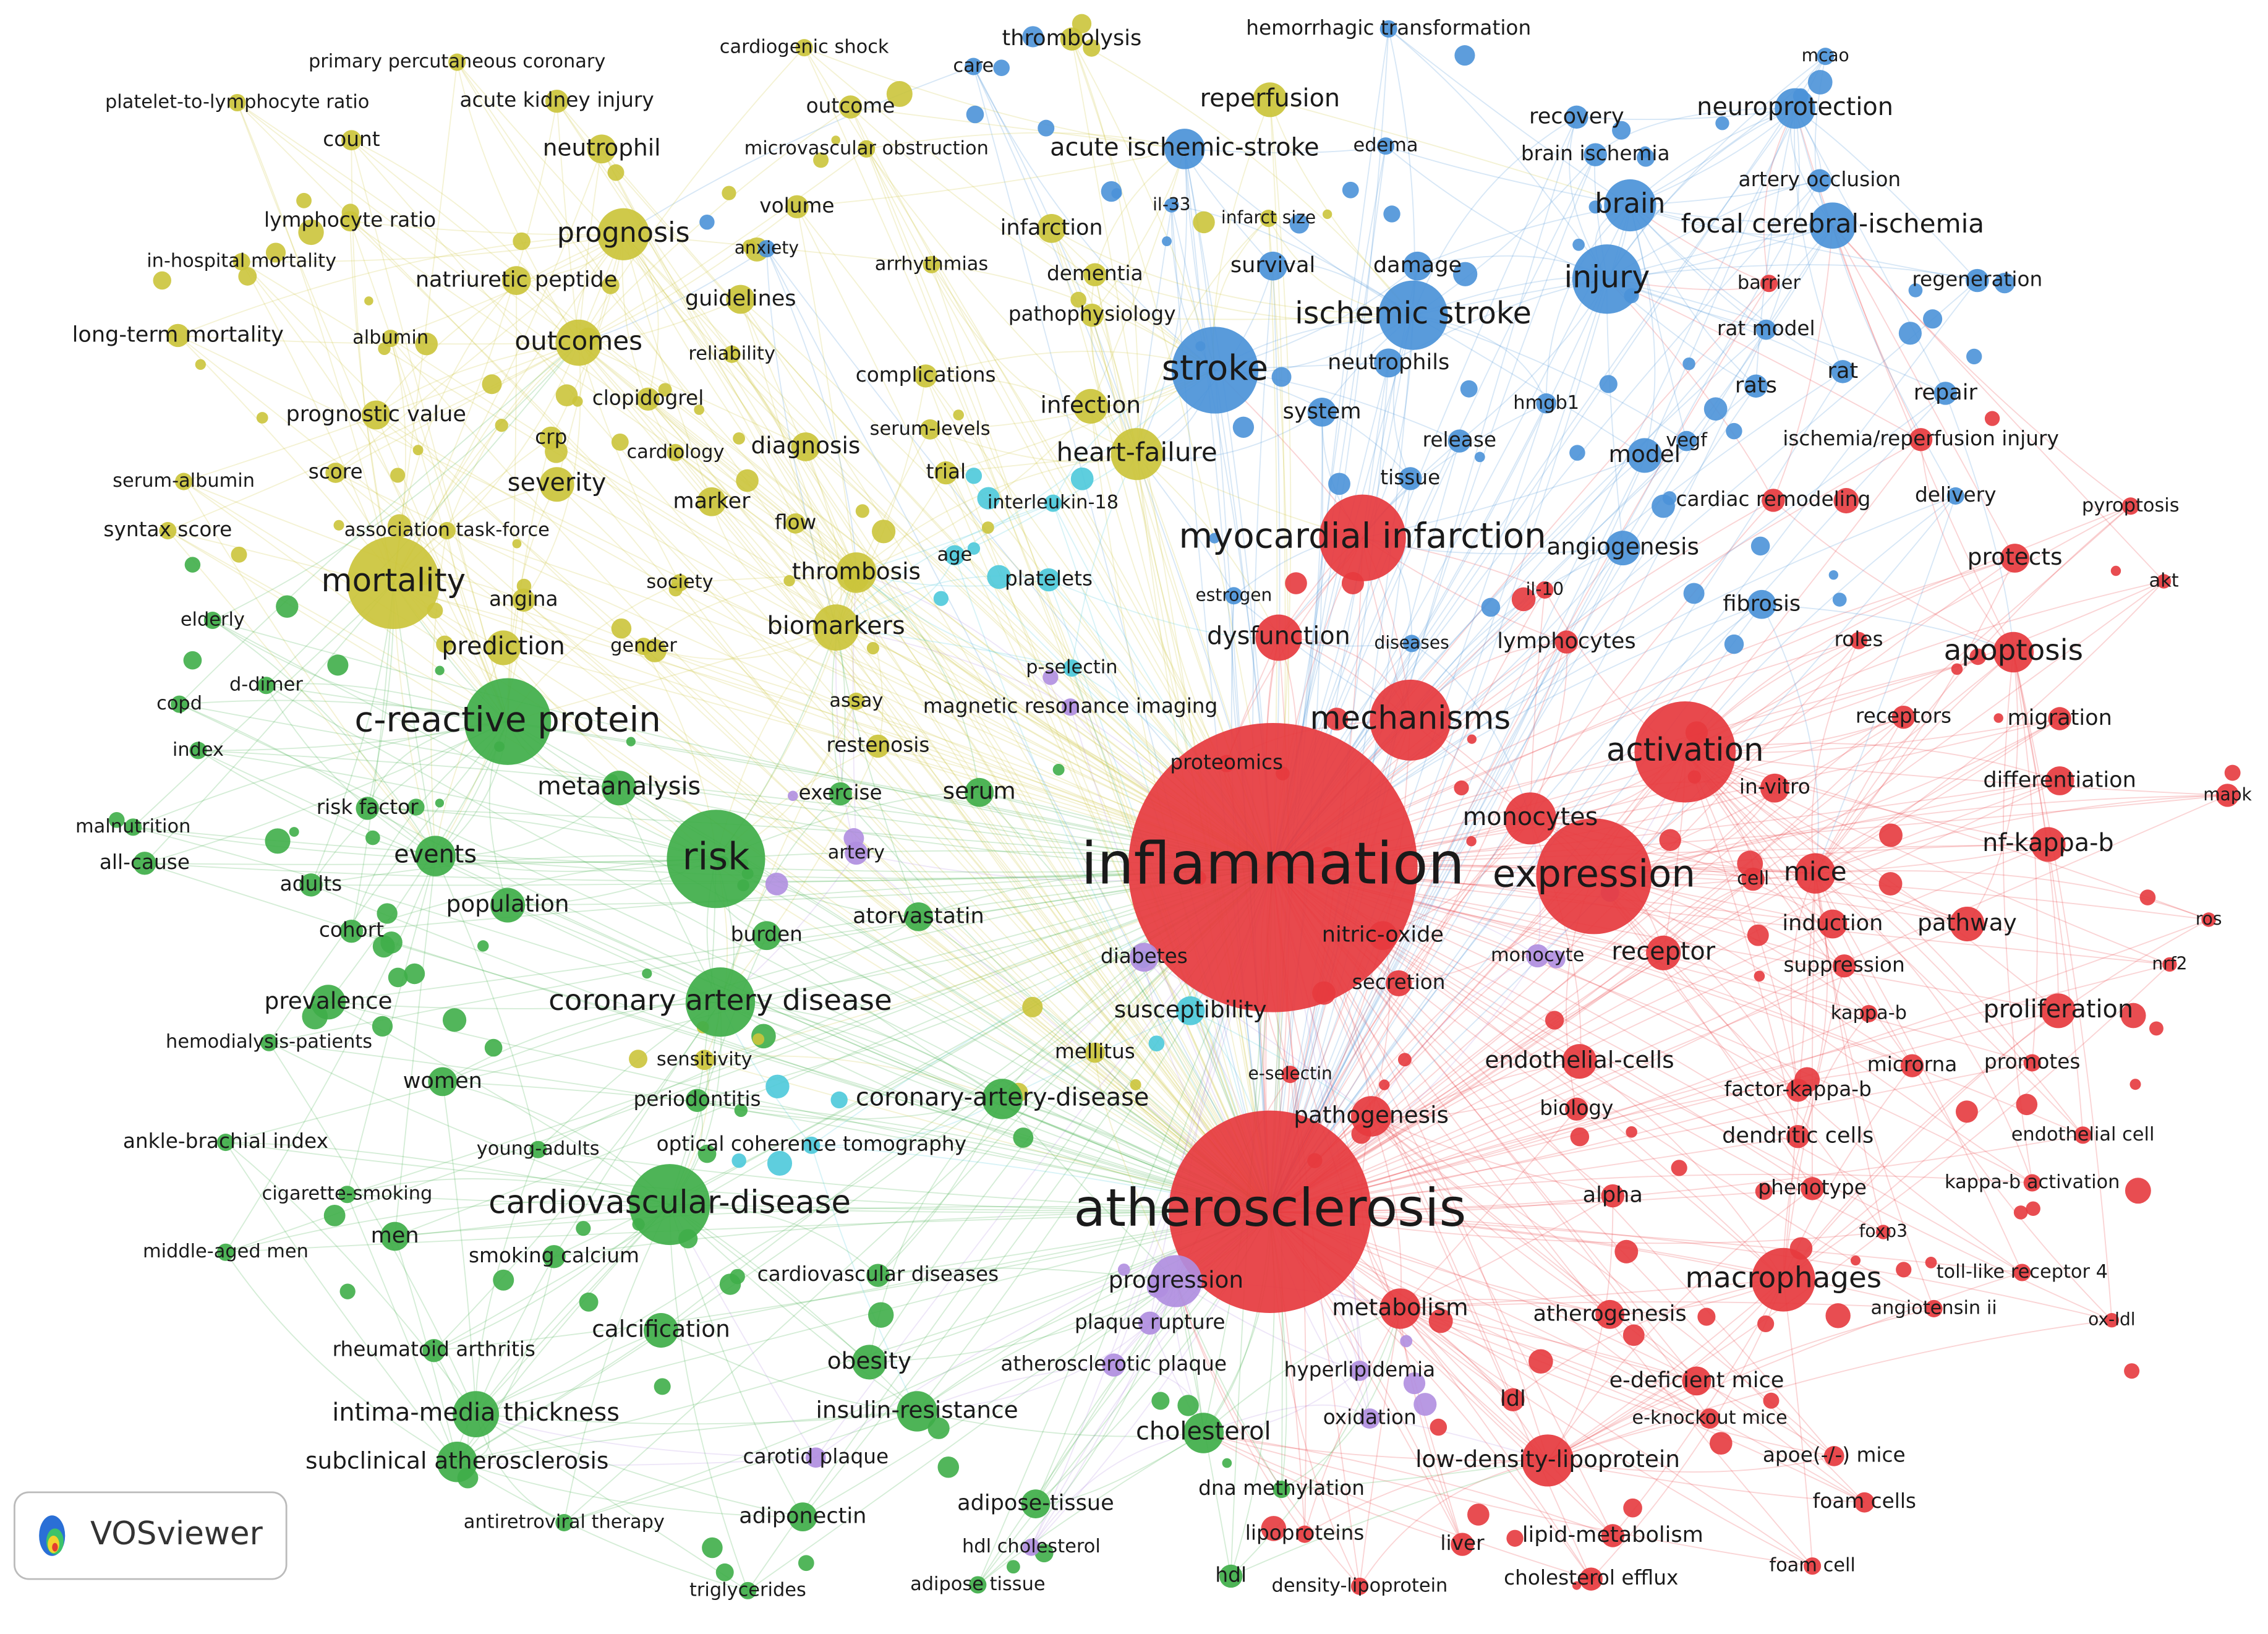 The image size is (2268, 1634). What do you see at coordinates (1844, 965) in the screenshot?
I see `node-label: suppression` at bounding box center [1844, 965].